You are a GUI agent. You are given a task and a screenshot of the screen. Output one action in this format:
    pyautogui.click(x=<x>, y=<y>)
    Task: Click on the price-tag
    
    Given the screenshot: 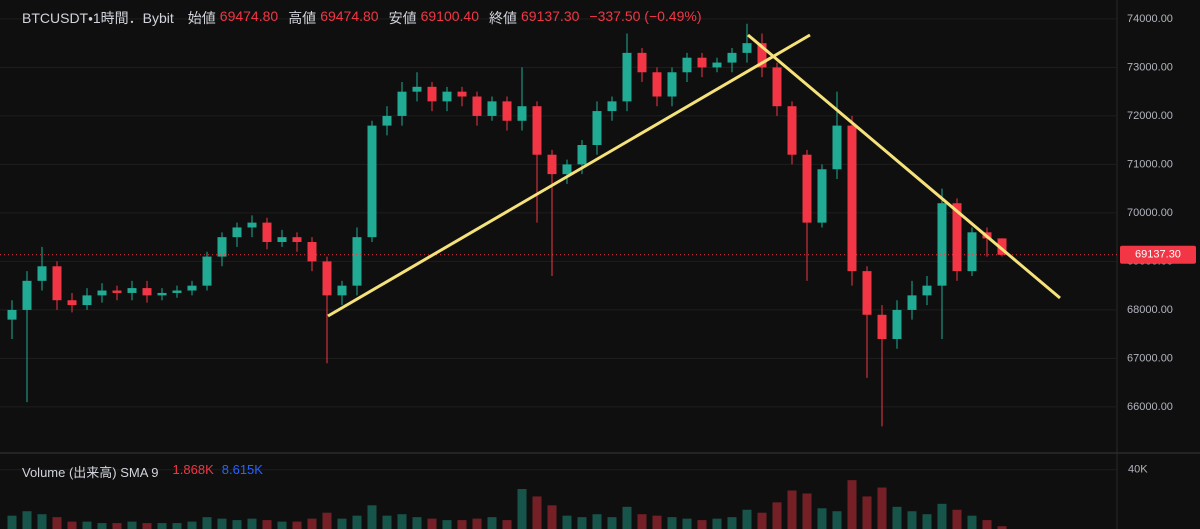 What is the action you would take?
    pyautogui.click(x=1158, y=254)
    